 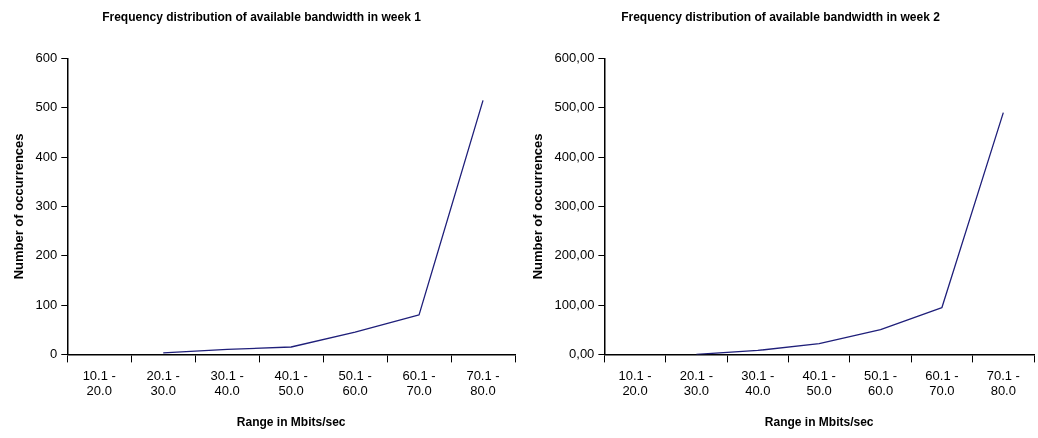 I want to click on y-tick-label: 100, so click(x=46, y=304).